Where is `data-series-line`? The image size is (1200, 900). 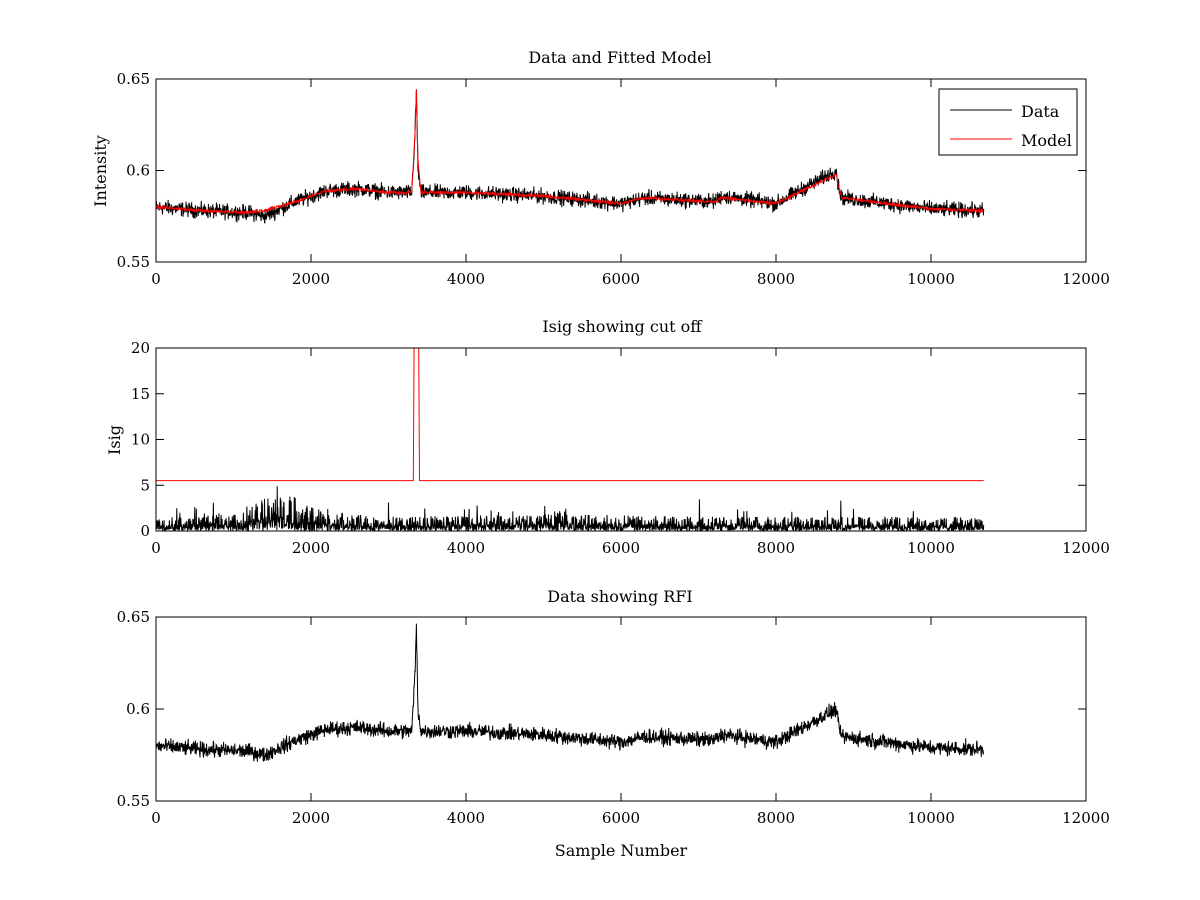
data-series-line is located at coordinates (570, 156).